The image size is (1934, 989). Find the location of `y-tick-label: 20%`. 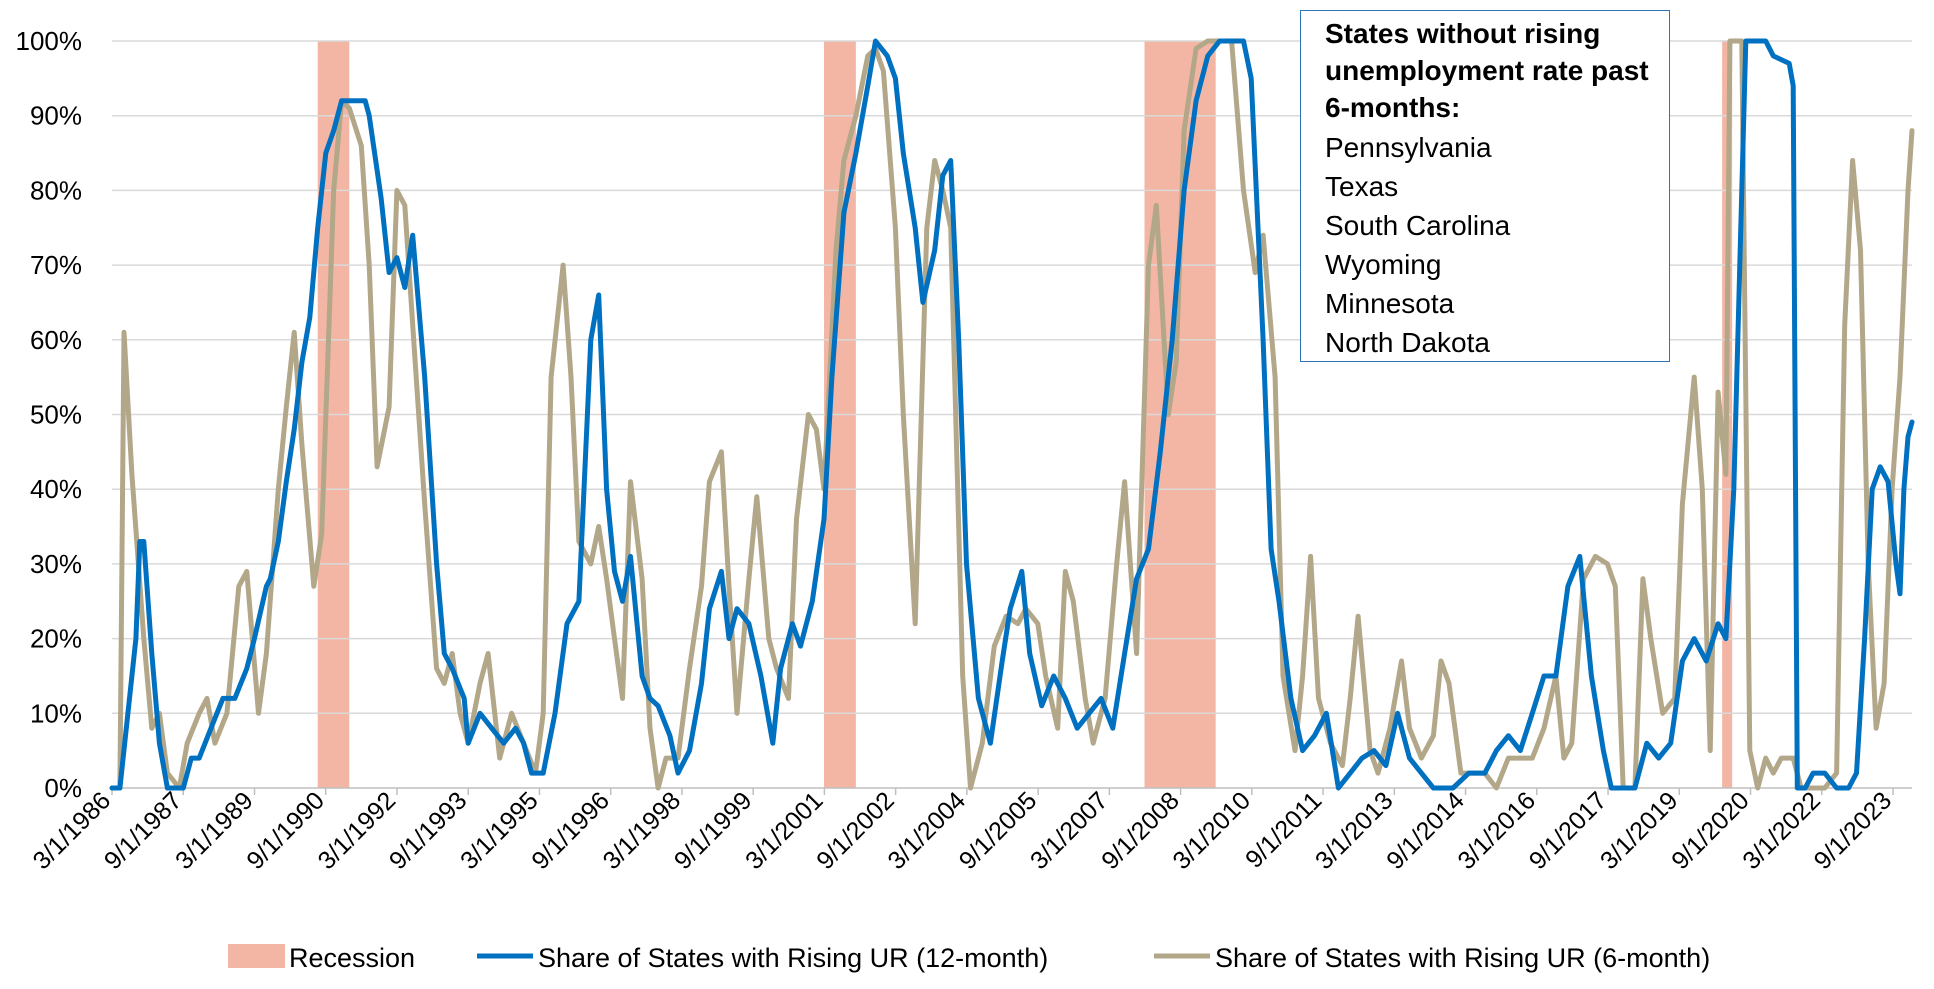

y-tick-label: 20% is located at coordinates (56, 639).